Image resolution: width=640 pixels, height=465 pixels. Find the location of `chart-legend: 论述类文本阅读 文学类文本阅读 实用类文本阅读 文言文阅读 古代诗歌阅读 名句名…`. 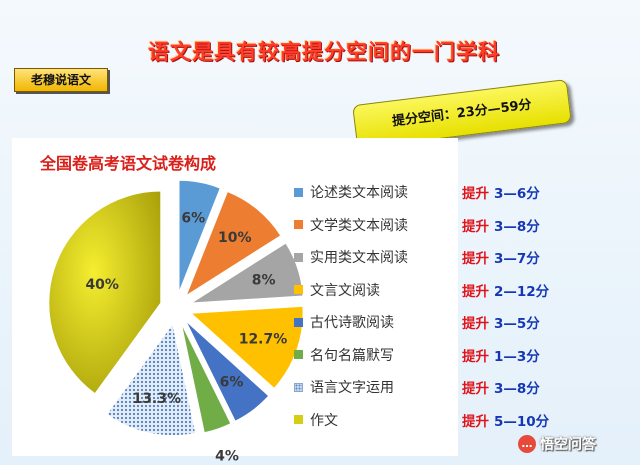

chart-legend: 论述类文本阅读 文学类文本阅读 实用类文本阅读 文言文阅读 古代诗歌阅读 名句名… is located at coordinates (351, 306).